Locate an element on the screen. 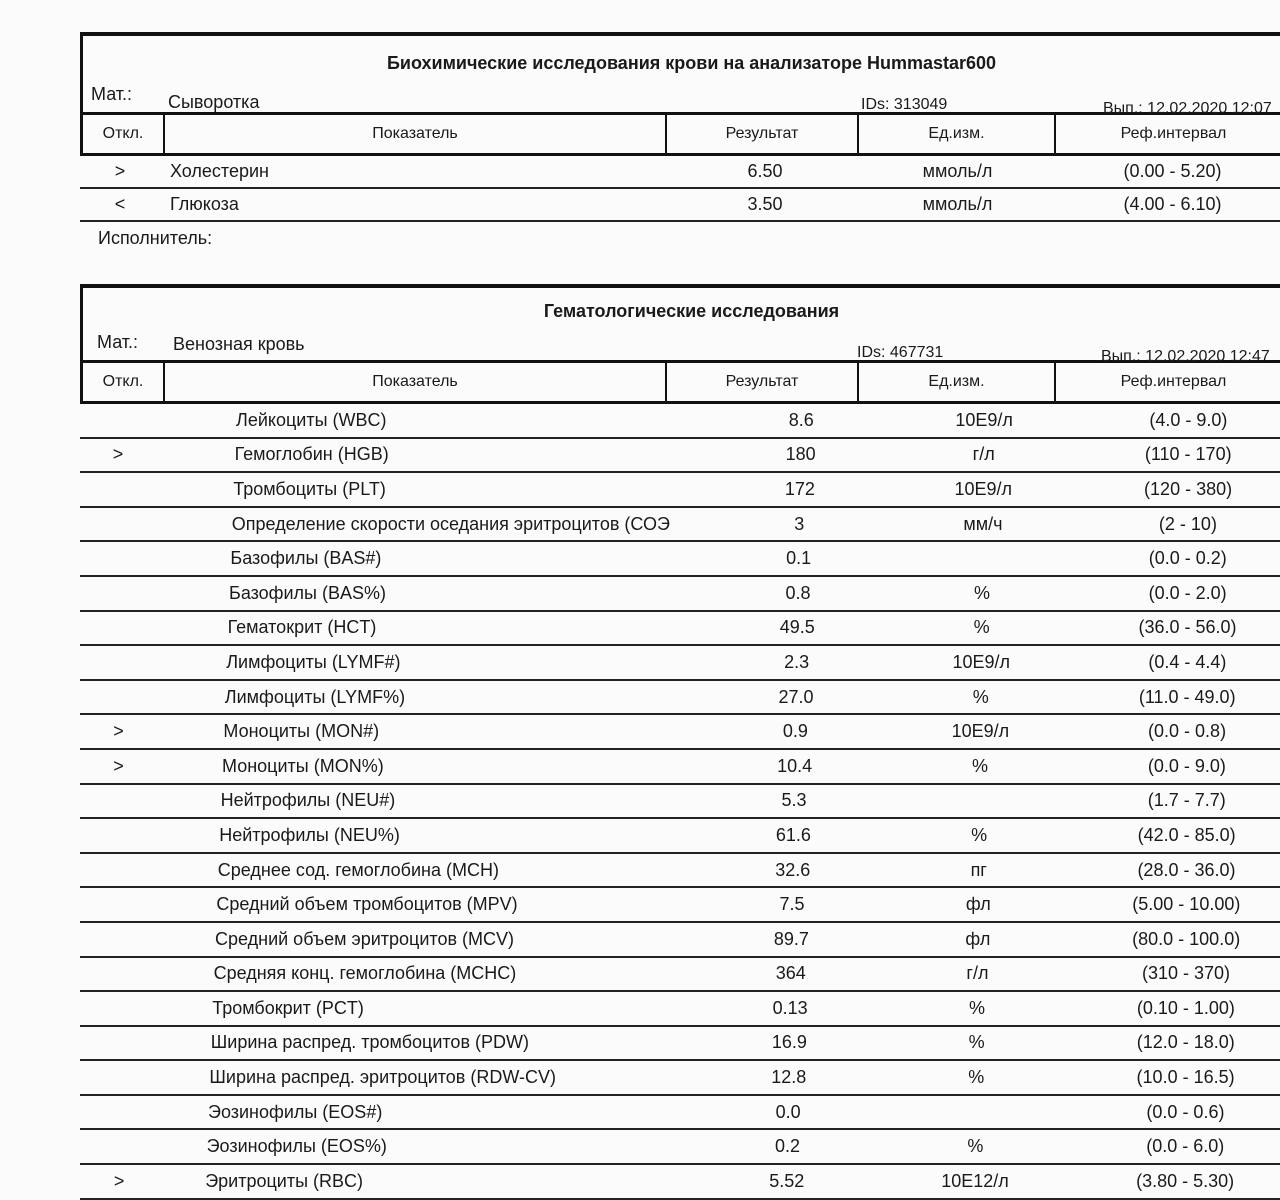 This screenshot has height=1200, width=1280. unit: 10E12/л is located at coordinates (975, 1180).